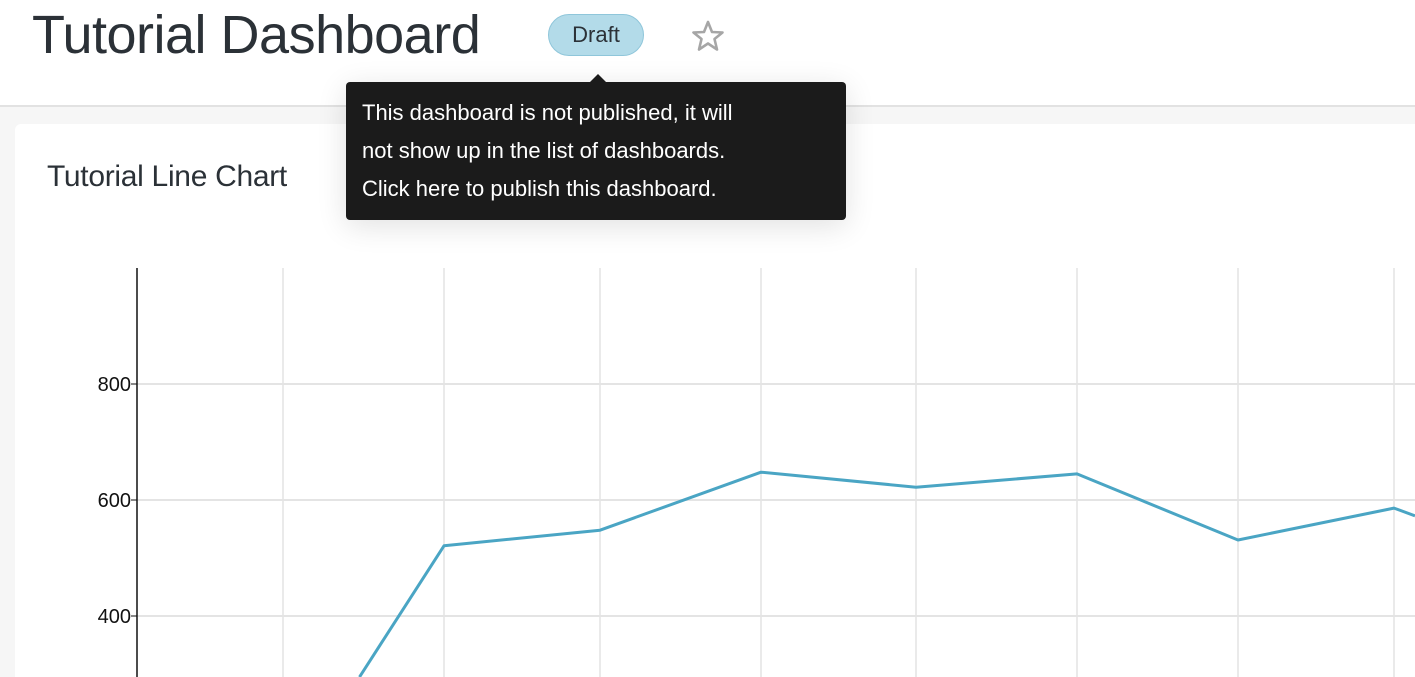 The image size is (1415, 677). Describe the element at coordinates (539, 188) in the screenshot. I see `tooltip-line: Click here to publish this dashboard.` at that location.